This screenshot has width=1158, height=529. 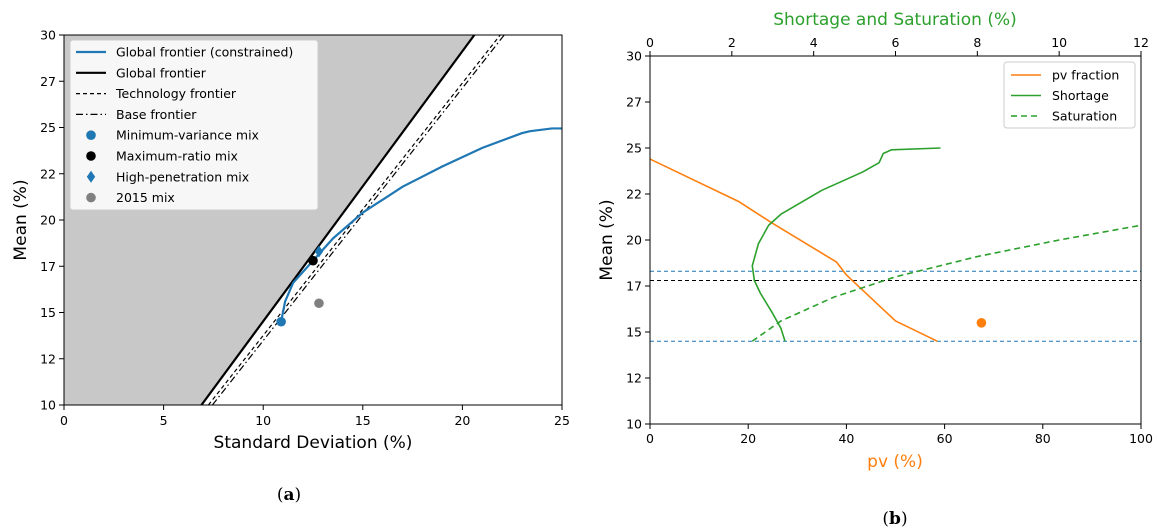 I want to click on panel-b-ytick-label: 27, so click(x=634, y=102).